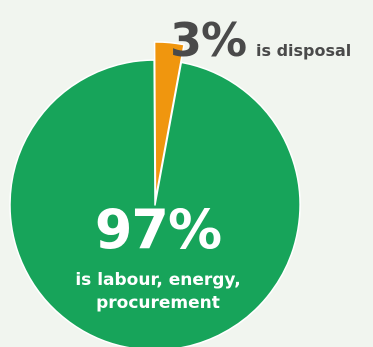  Describe the element at coordinates (303, 50) in the screenshot. I see `slice-disposal-label: is disposal` at that location.